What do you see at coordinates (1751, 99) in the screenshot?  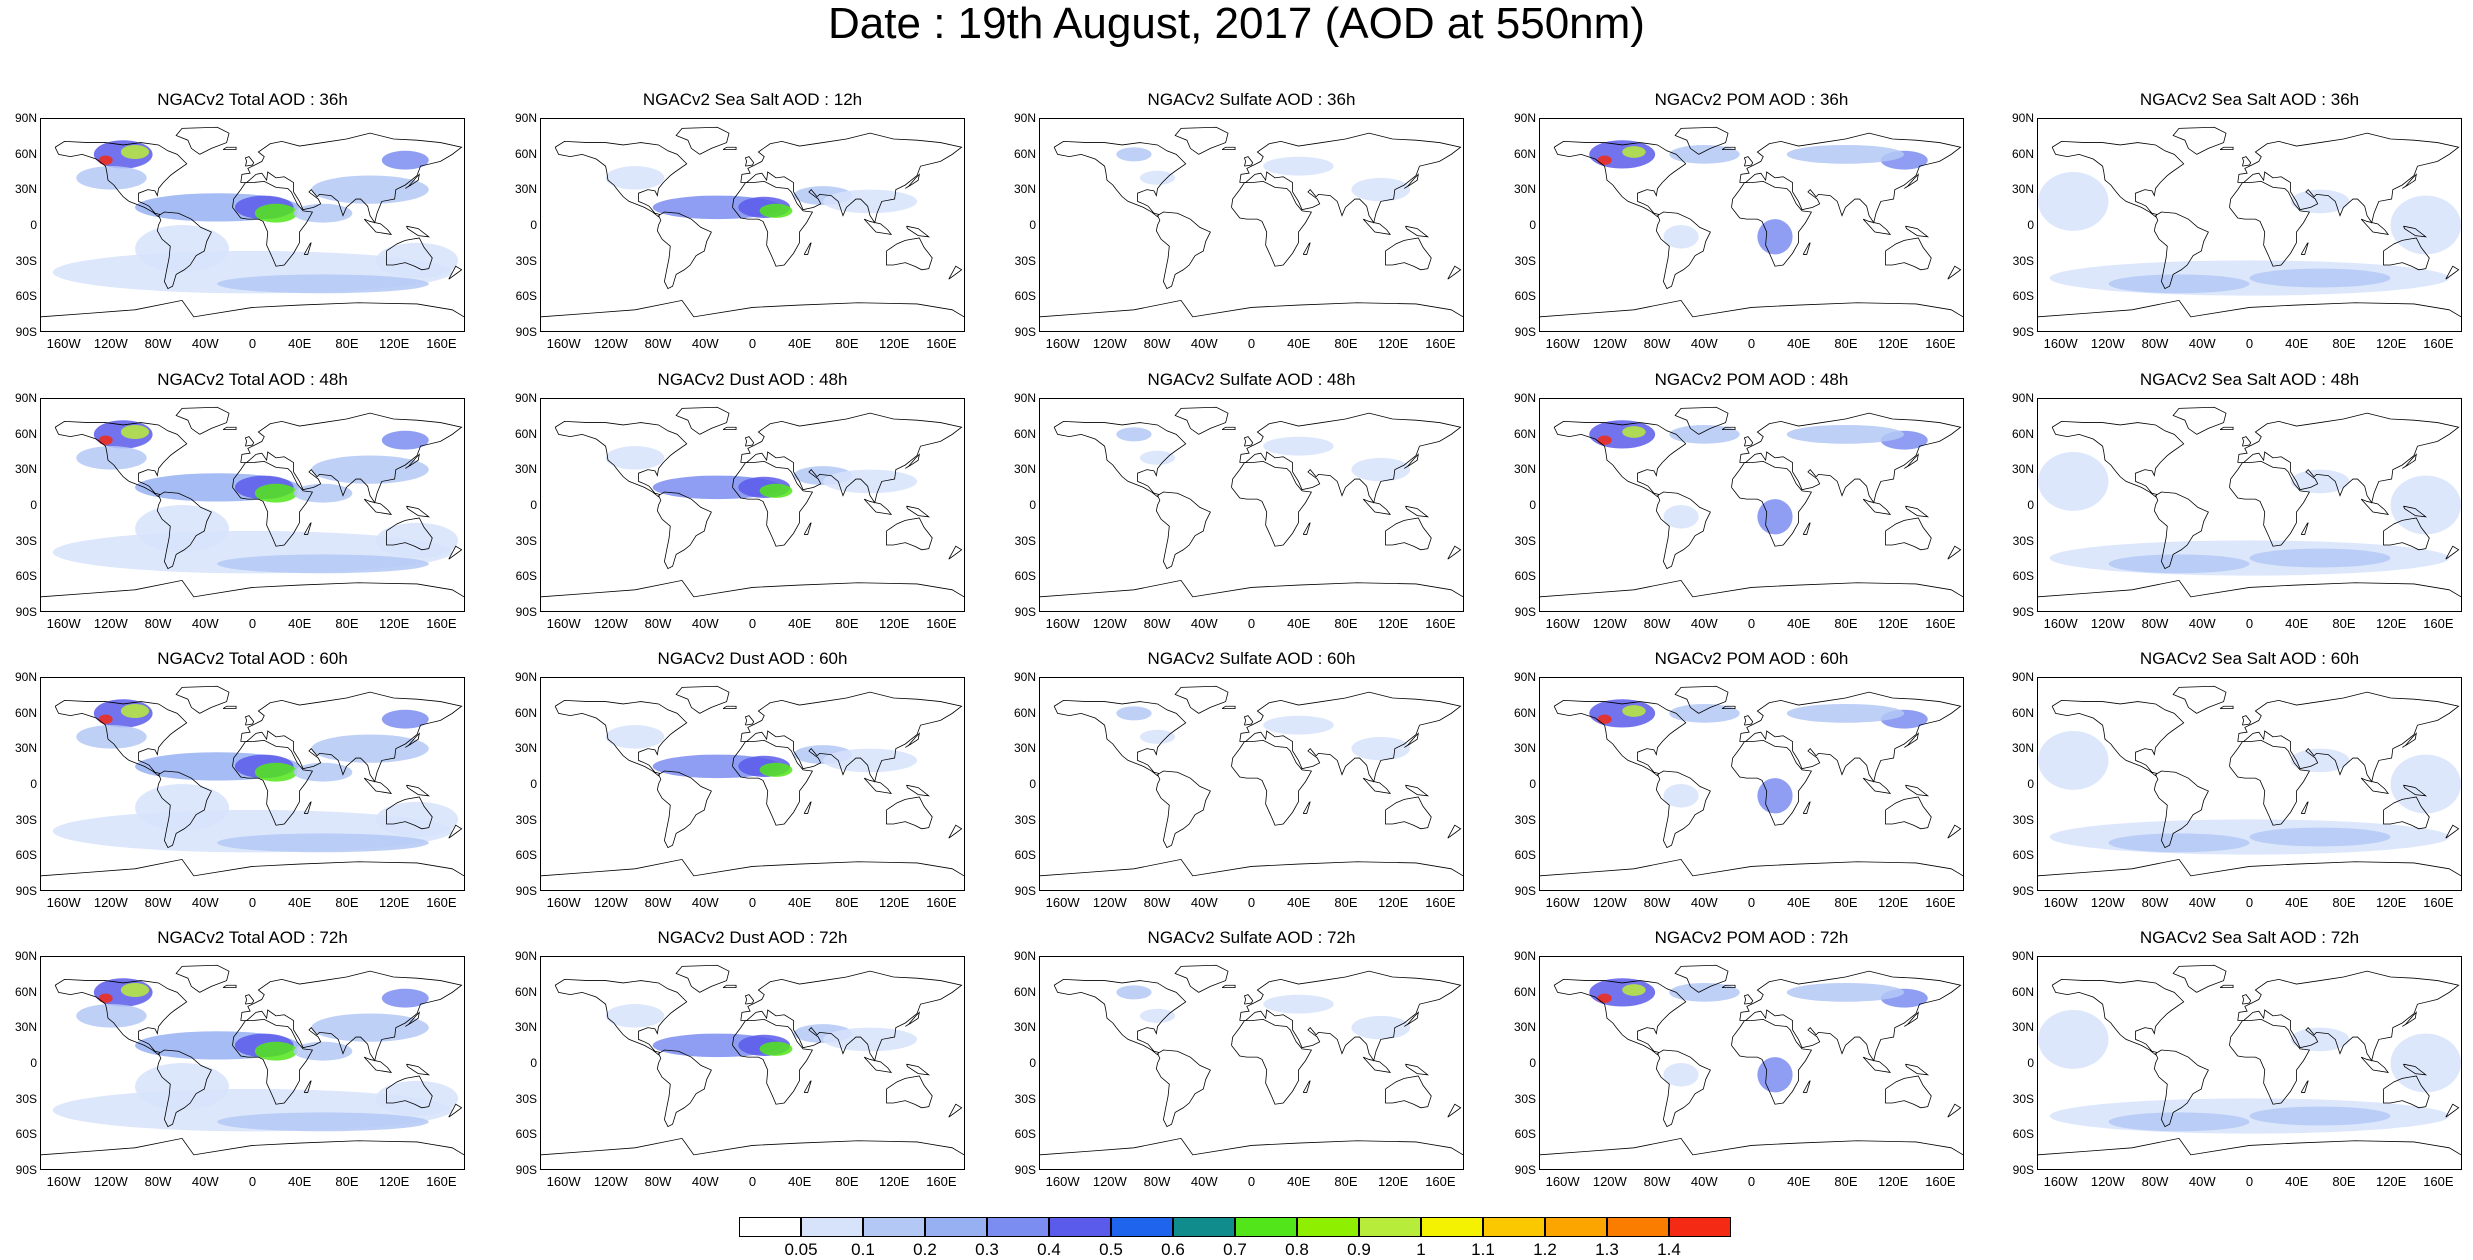 I see `panel-title: NGACv2 POM AOD : 36h` at bounding box center [1751, 99].